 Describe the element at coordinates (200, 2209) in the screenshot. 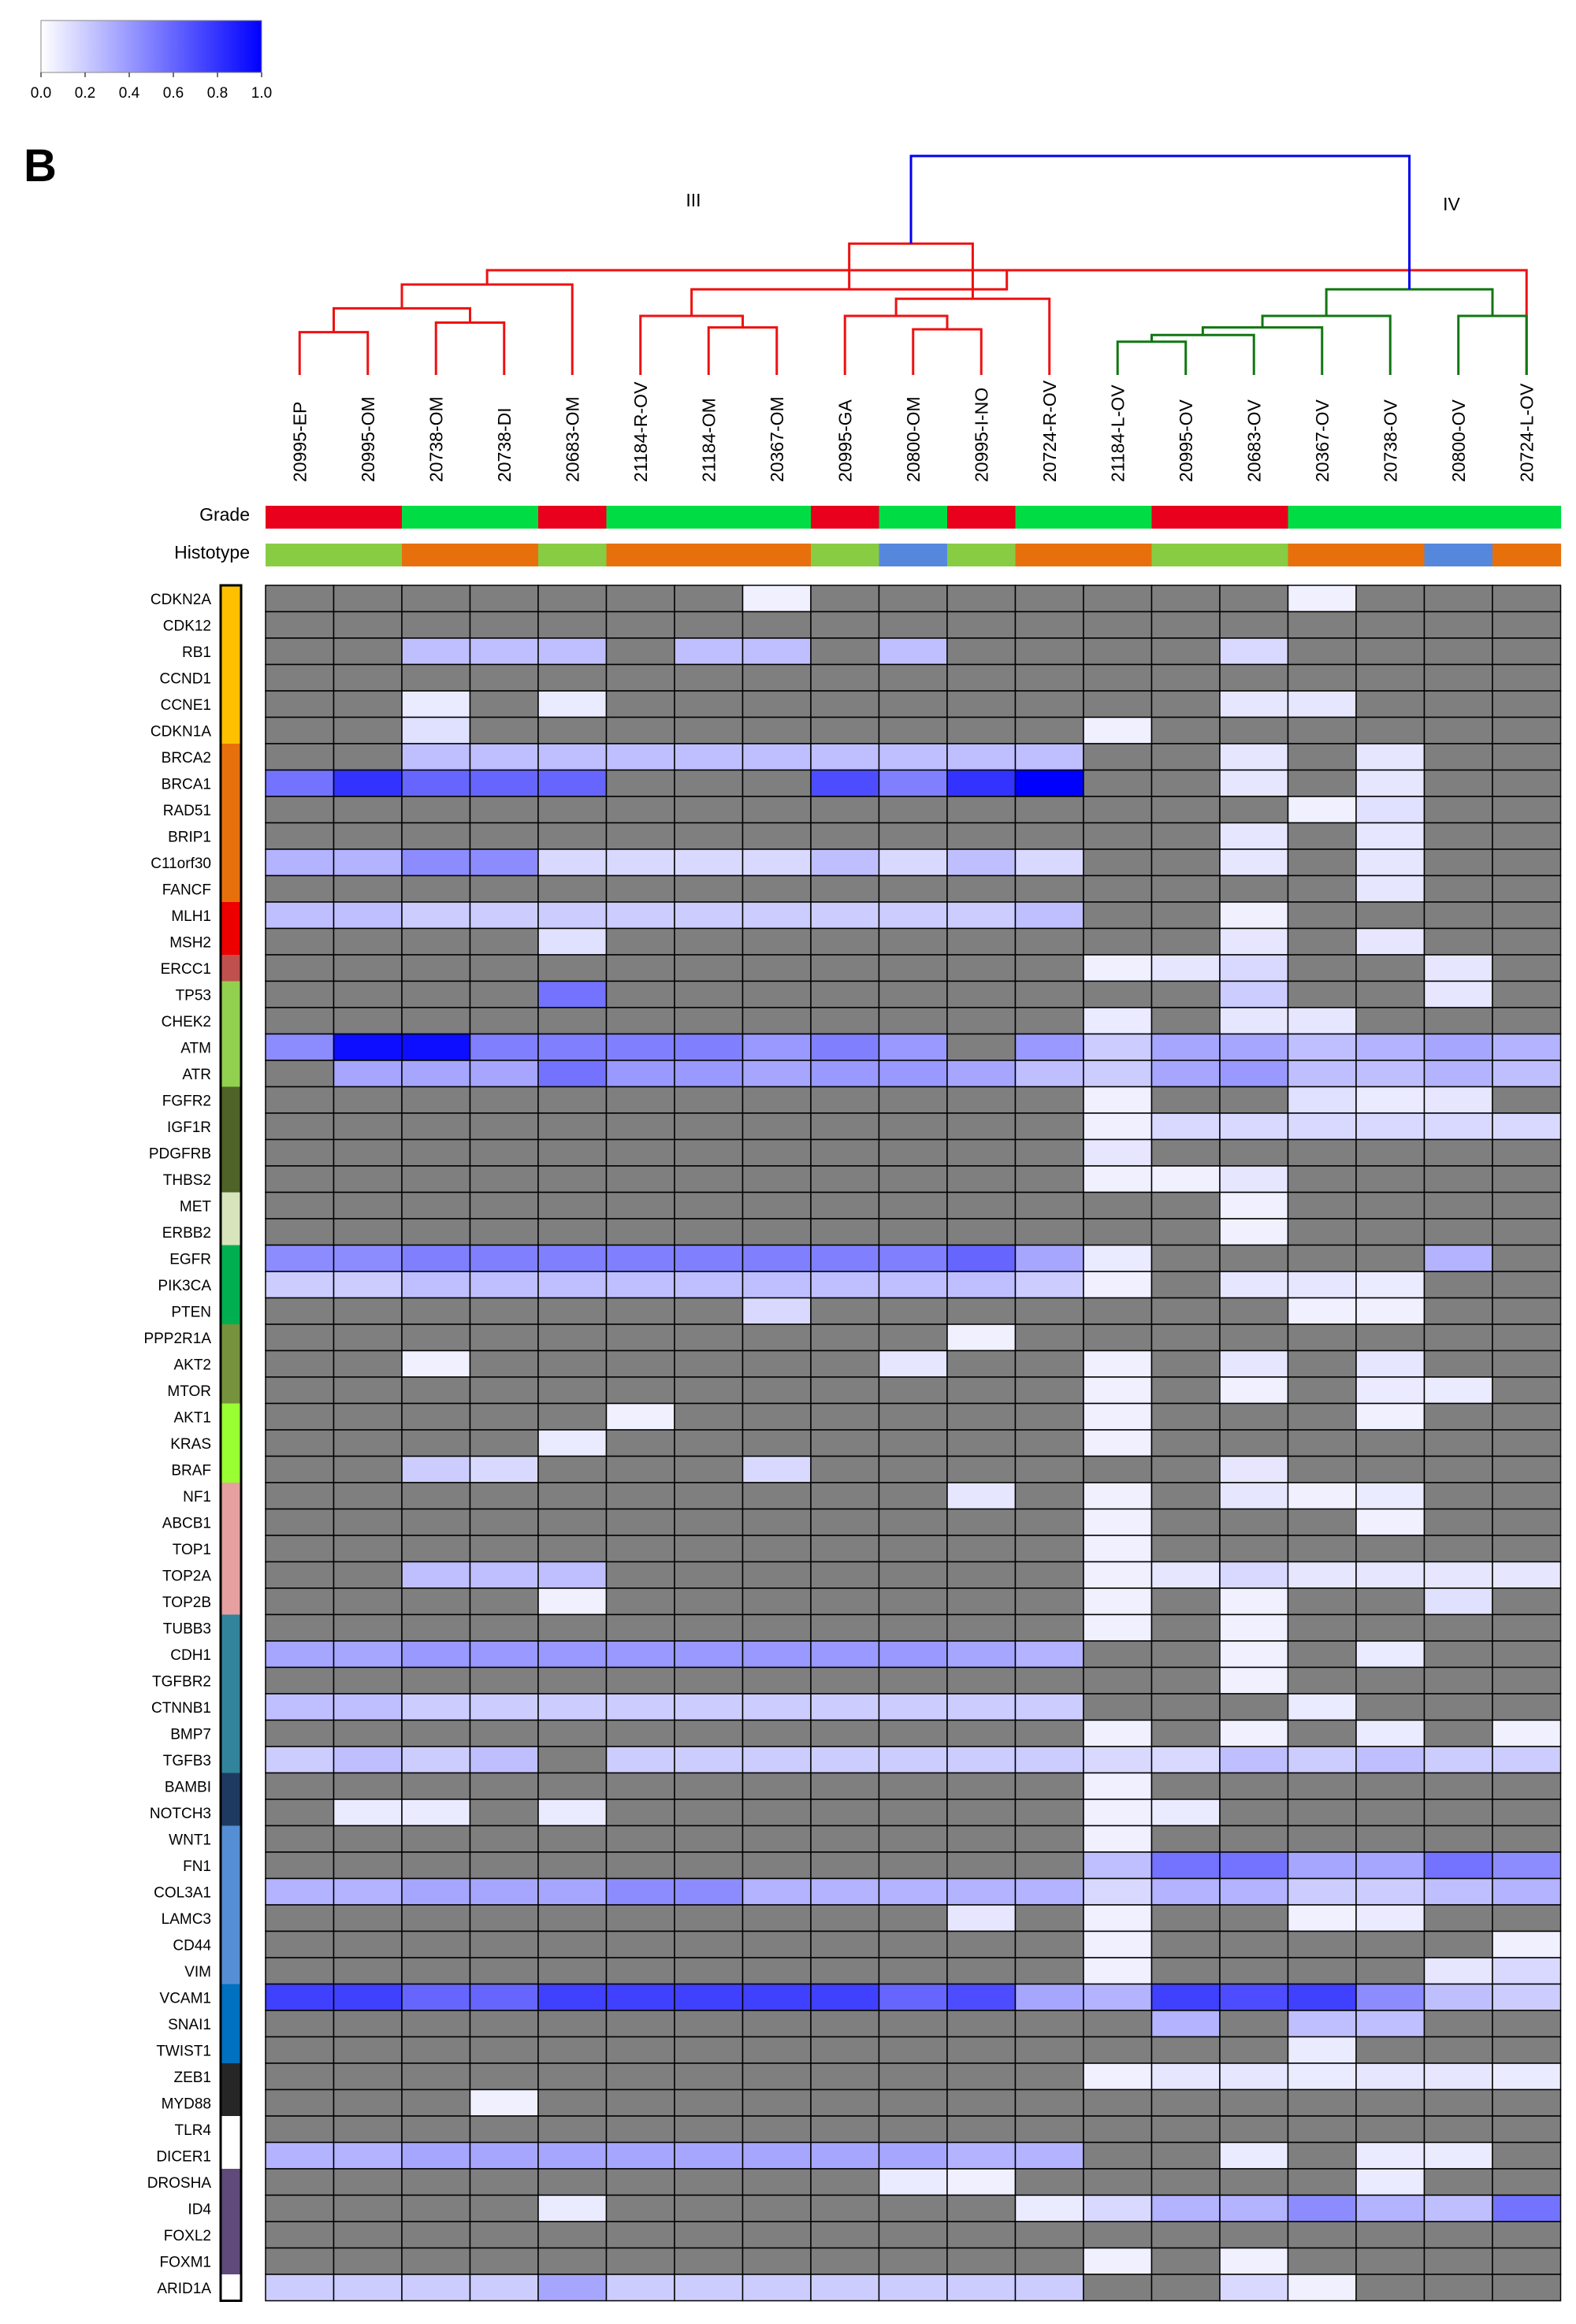

I see `gene-label: ID4` at that location.